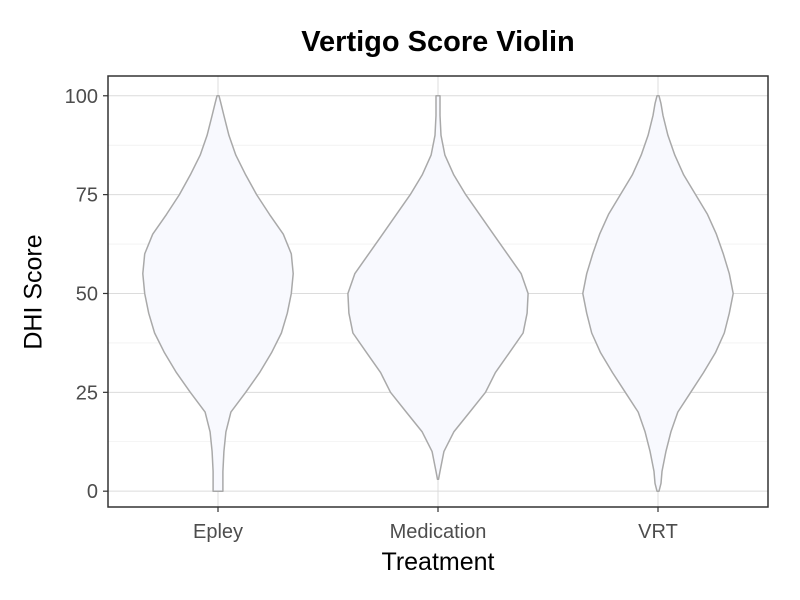  What do you see at coordinates (218, 532) in the screenshot?
I see `x-tick-label: Epley` at bounding box center [218, 532].